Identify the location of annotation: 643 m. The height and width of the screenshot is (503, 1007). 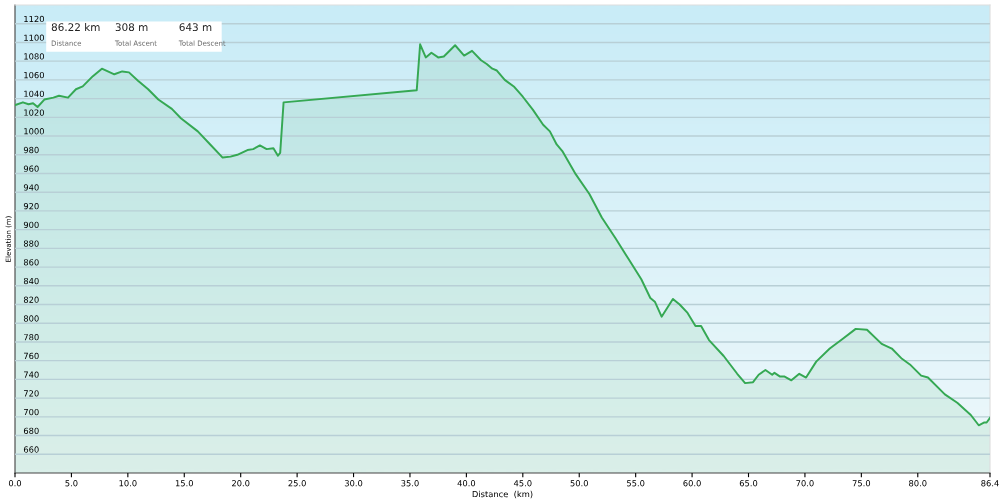
(195, 27).